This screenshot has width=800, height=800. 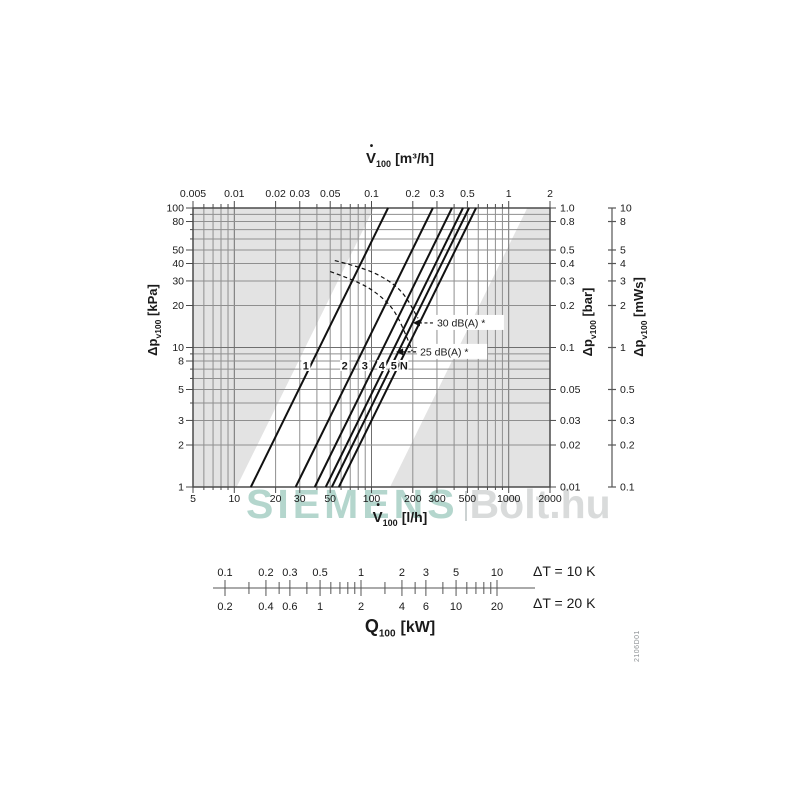 I want to click on svg-text: 1000, so click(x=509, y=499).